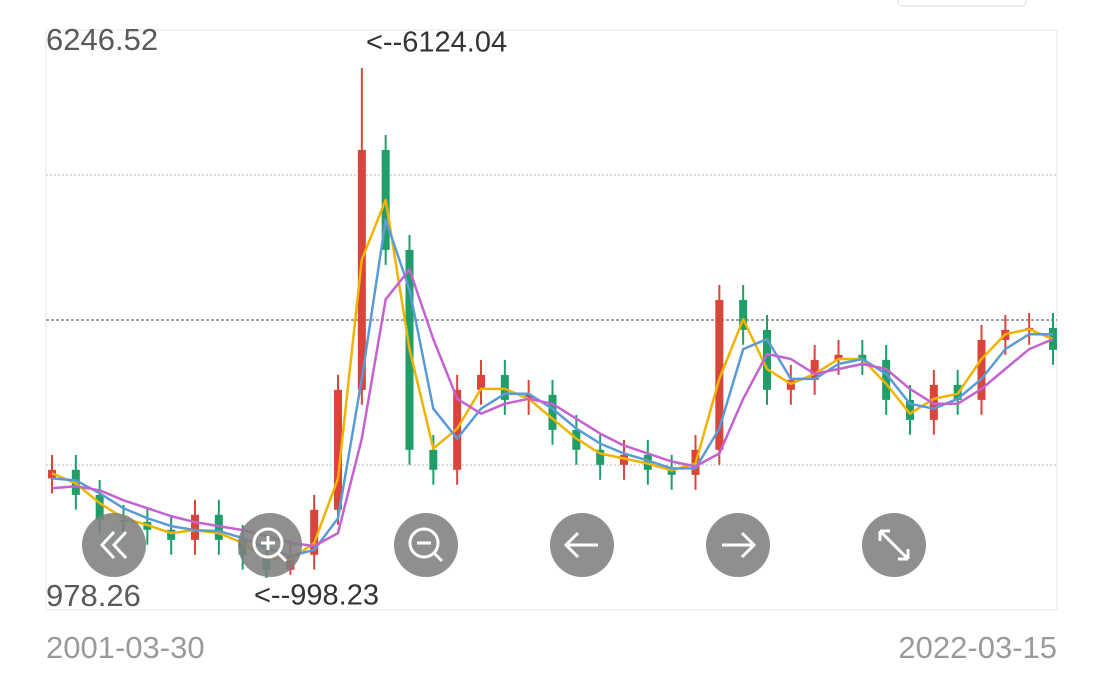  What do you see at coordinates (93, 595) in the screenshot?
I see `y-min-label: 978.26` at bounding box center [93, 595].